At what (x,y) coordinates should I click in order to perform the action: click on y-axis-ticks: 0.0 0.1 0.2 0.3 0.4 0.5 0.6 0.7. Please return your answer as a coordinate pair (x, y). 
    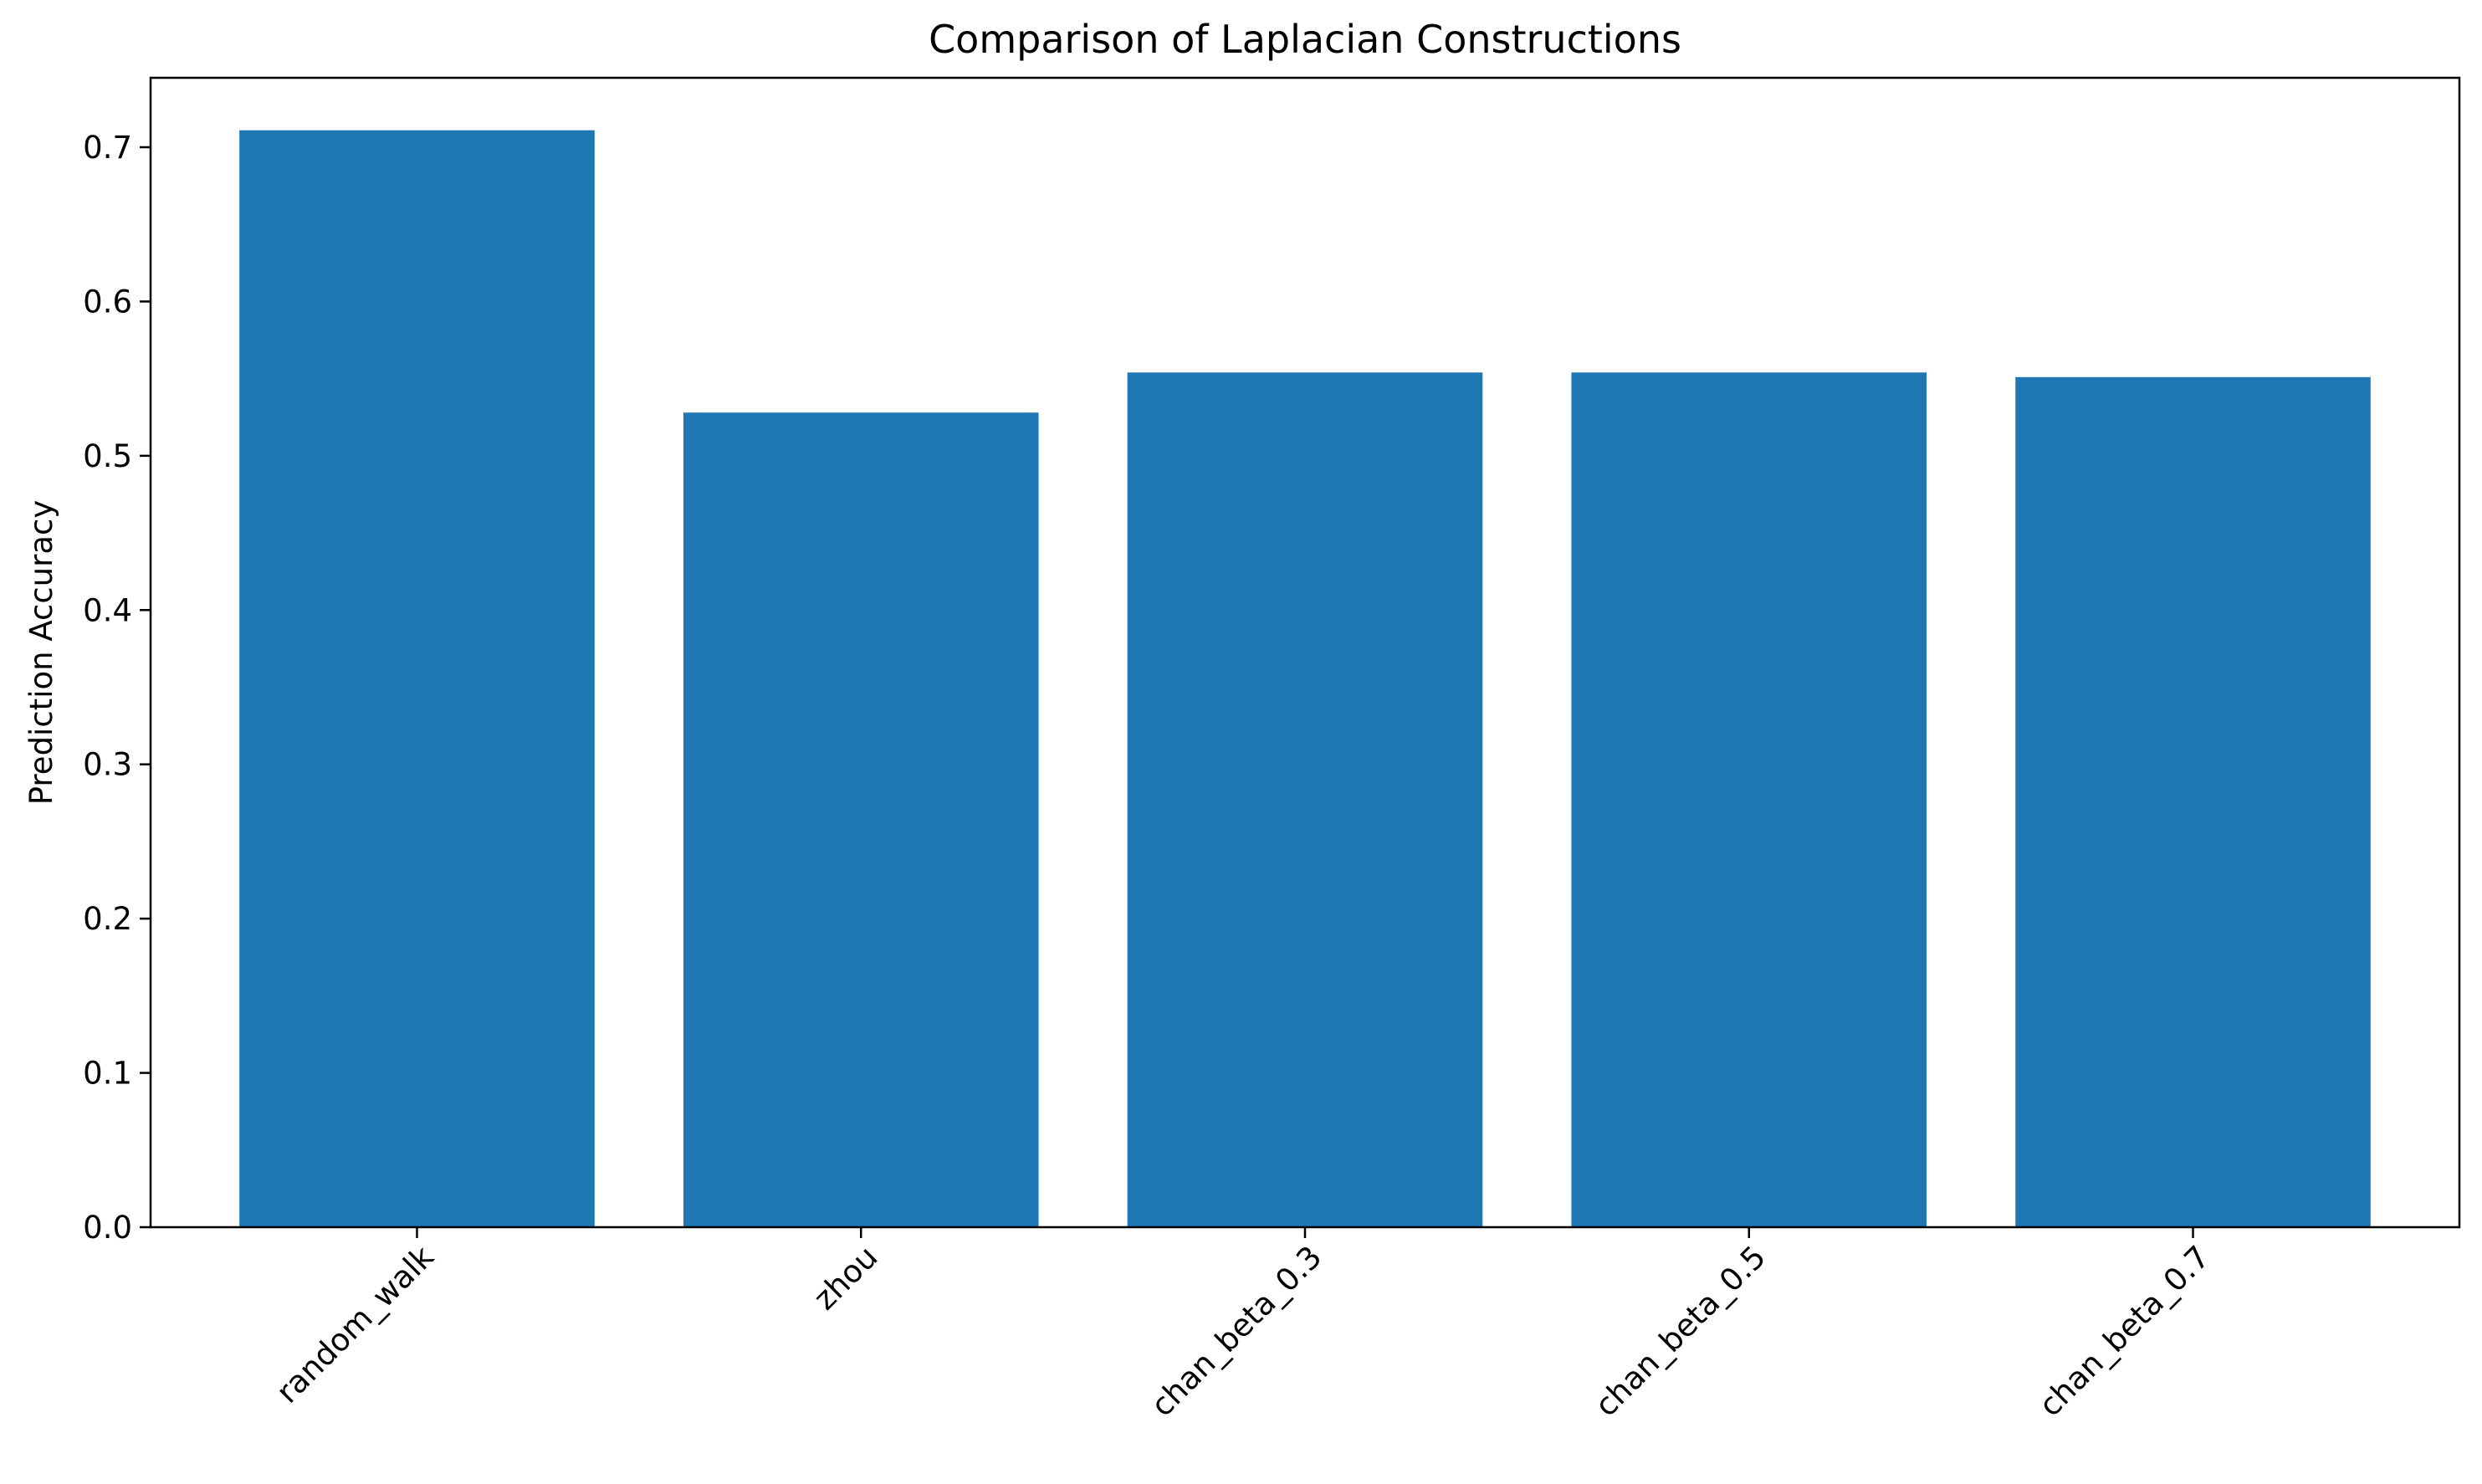
    Looking at the image, I should click on (117, 688).